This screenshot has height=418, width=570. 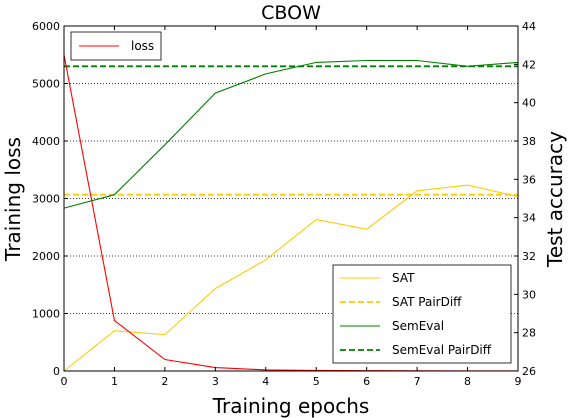 I want to click on left-y-tick-label-4: 4000, so click(x=46, y=141).